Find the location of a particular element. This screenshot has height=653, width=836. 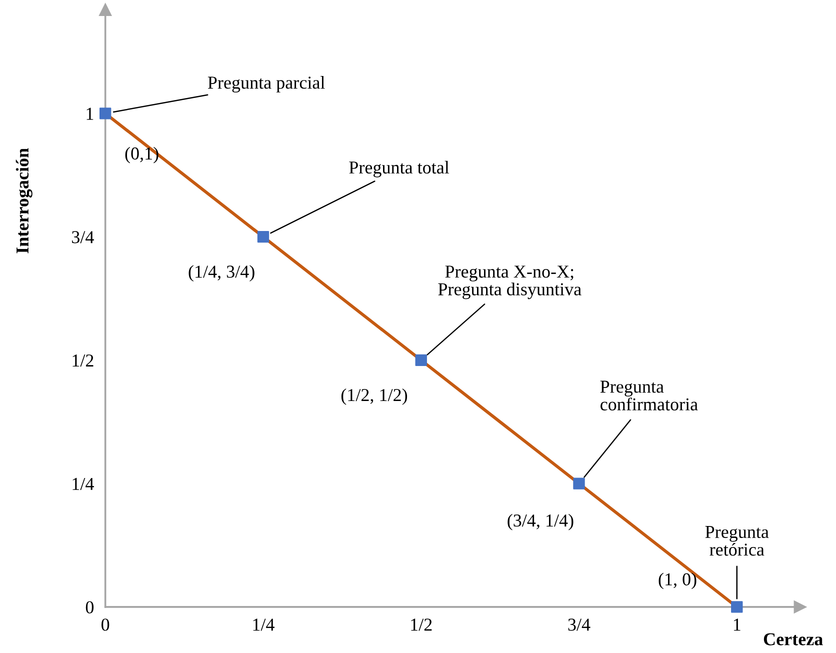

y-tick-label: 1/2 is located at coordinates (83, 360).